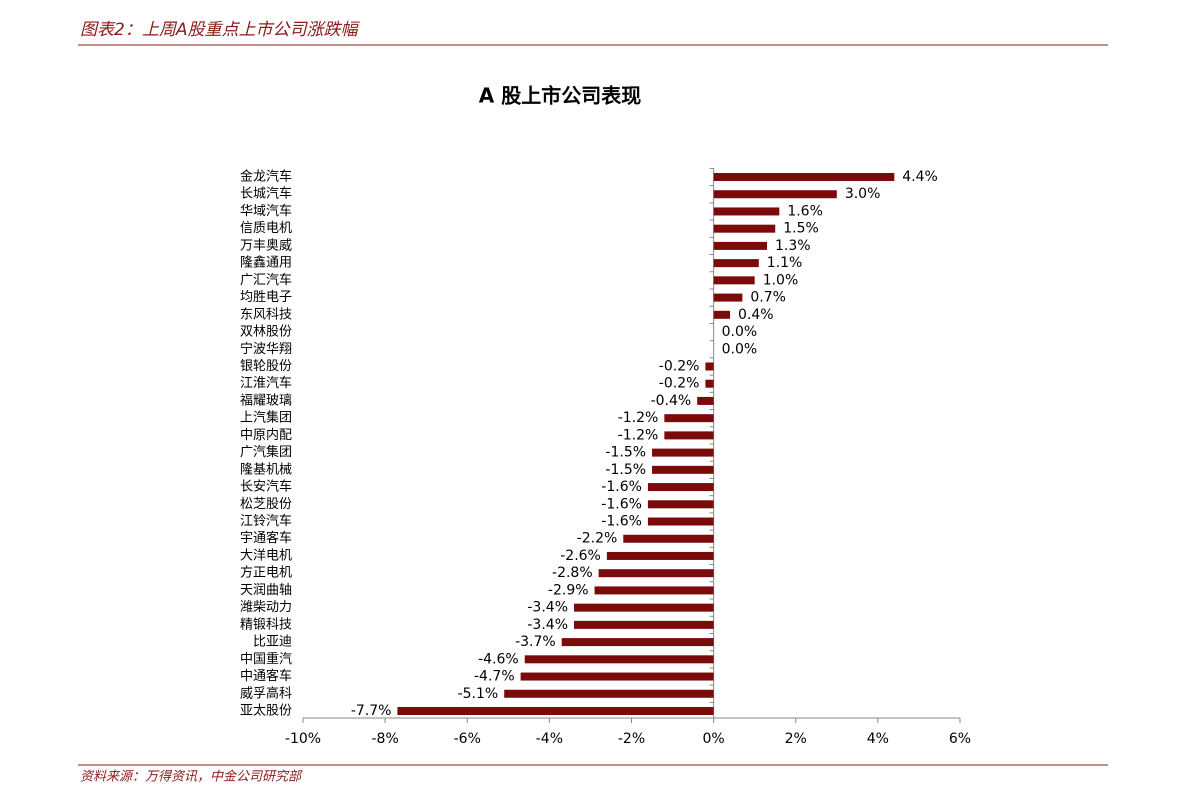 The height and width of the screenshot is (804, 1191). I want to click on value-label: 3.0%, so click(863, 194).